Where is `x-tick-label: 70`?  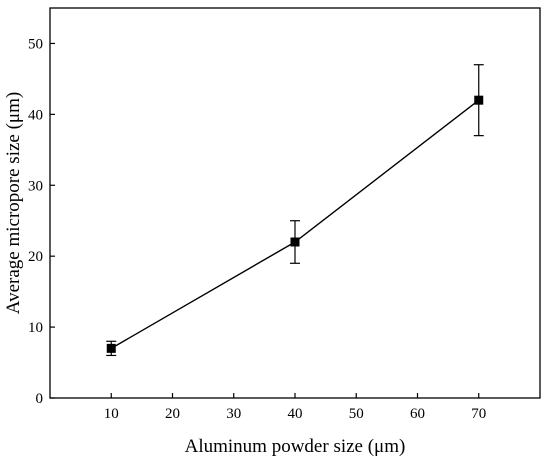 x-tick-label: 70 is located at coordinates (478, 414).